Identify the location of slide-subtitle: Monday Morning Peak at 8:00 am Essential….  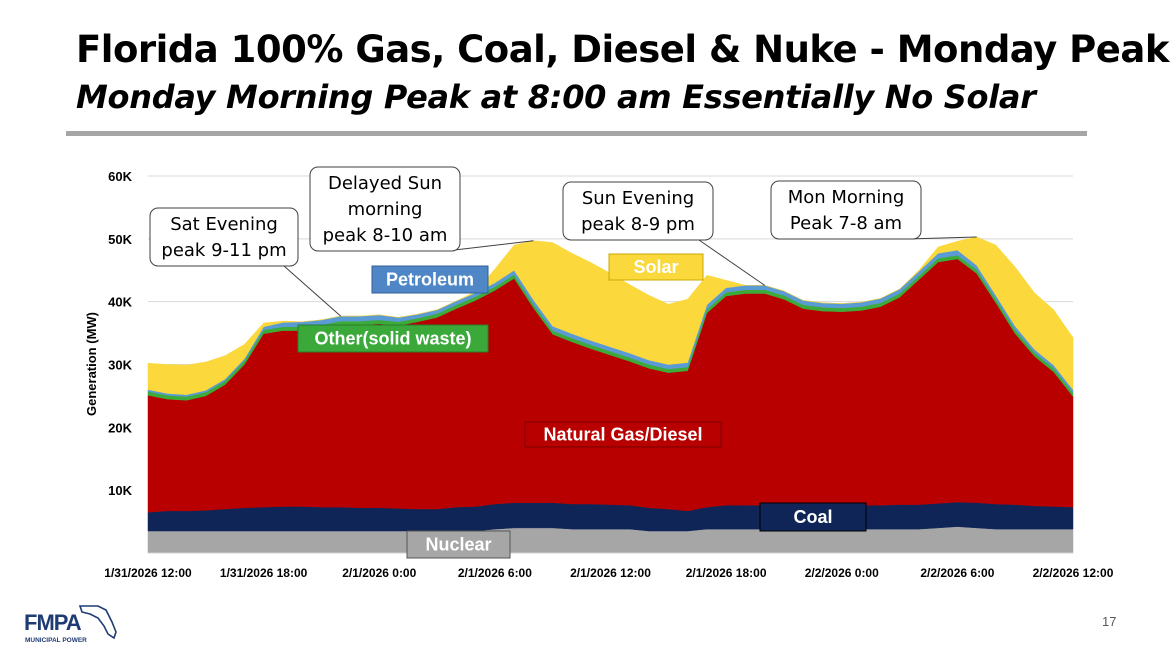
(556, 97).